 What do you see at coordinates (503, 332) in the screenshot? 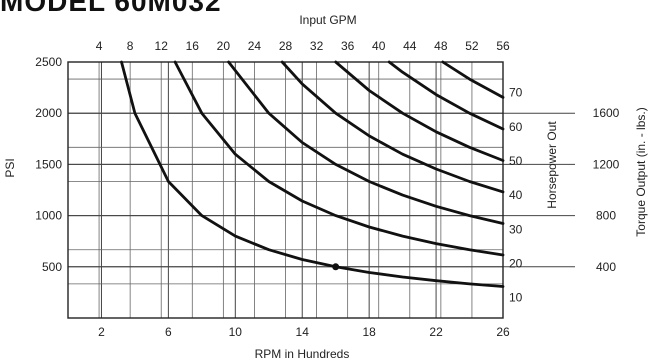
I see `x-tick-label: 26` at bounding box center [503, 332].